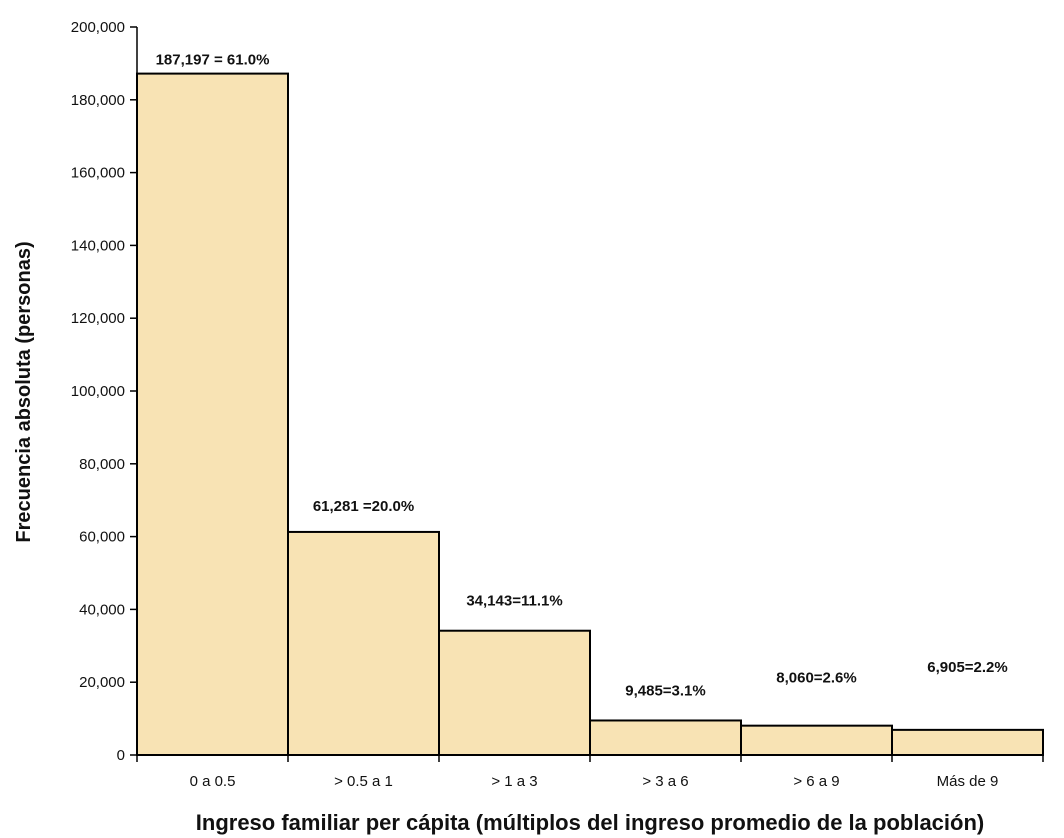 This screenshot has height=838, width=1064. Describe the element at coordinates (102, 609) in the screenshot. I see `y-tick-label: 40,000` at that location.